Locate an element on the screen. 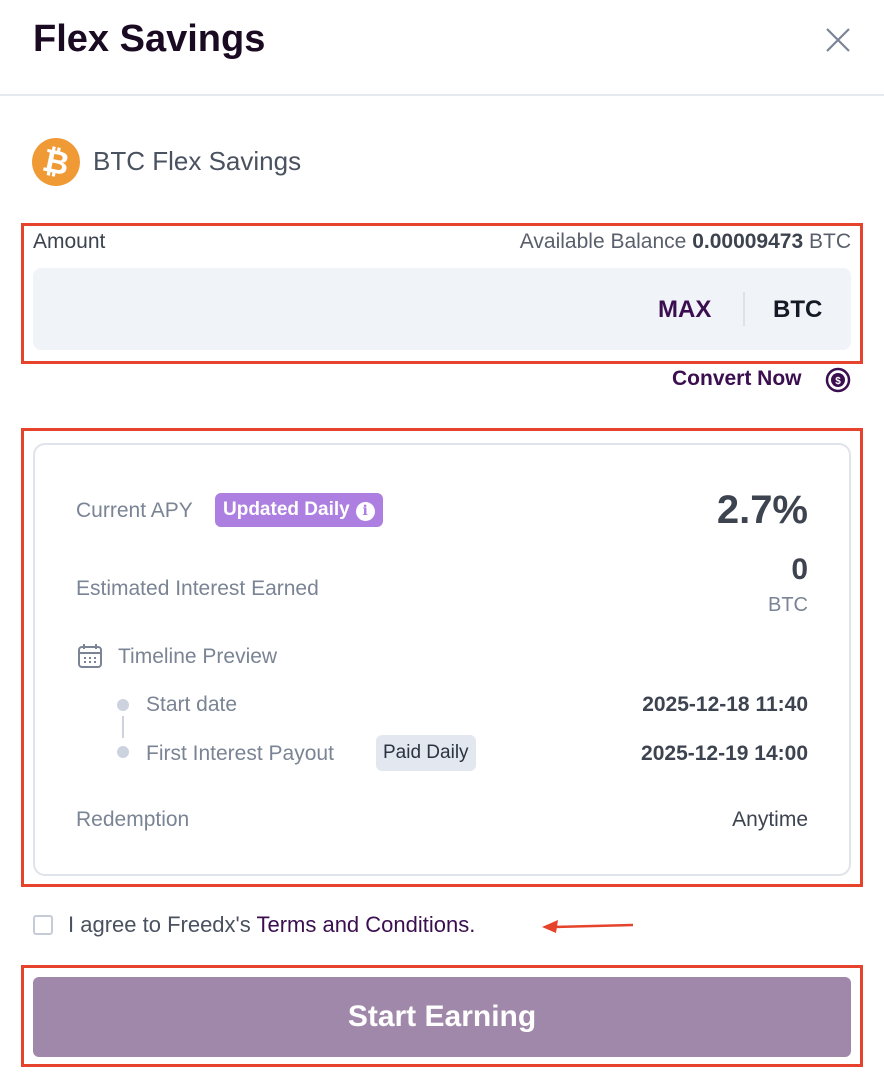  start-date-label: Start date is located at coordinates (192, 704).